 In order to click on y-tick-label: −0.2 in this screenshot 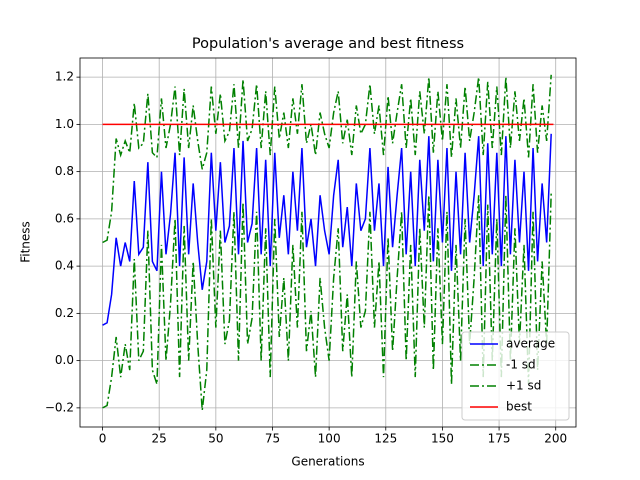, I will do `click(59, 407)`.